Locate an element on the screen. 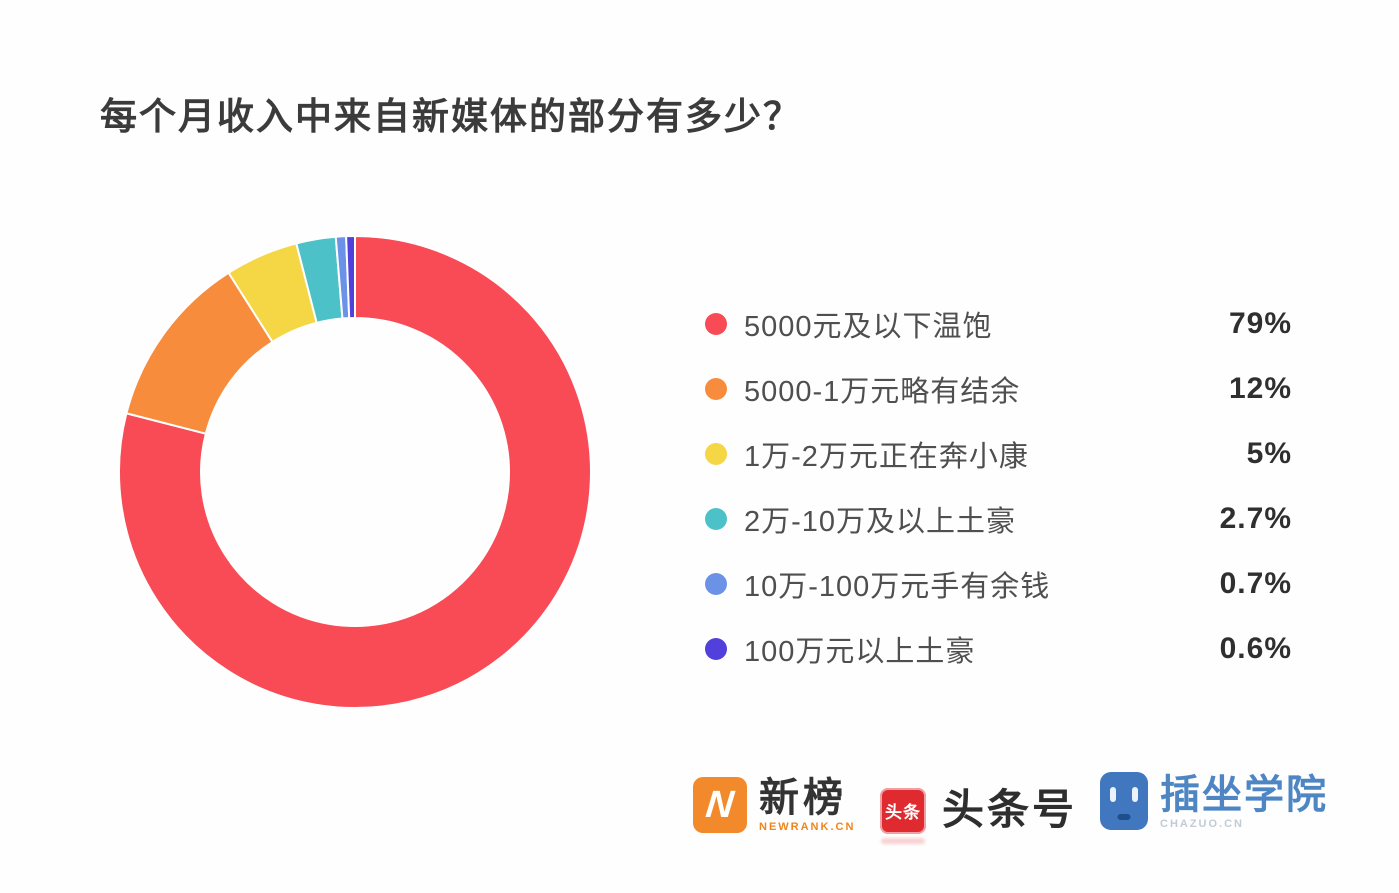  newrank-name: 新榜 is located at coordinates (803, 798).